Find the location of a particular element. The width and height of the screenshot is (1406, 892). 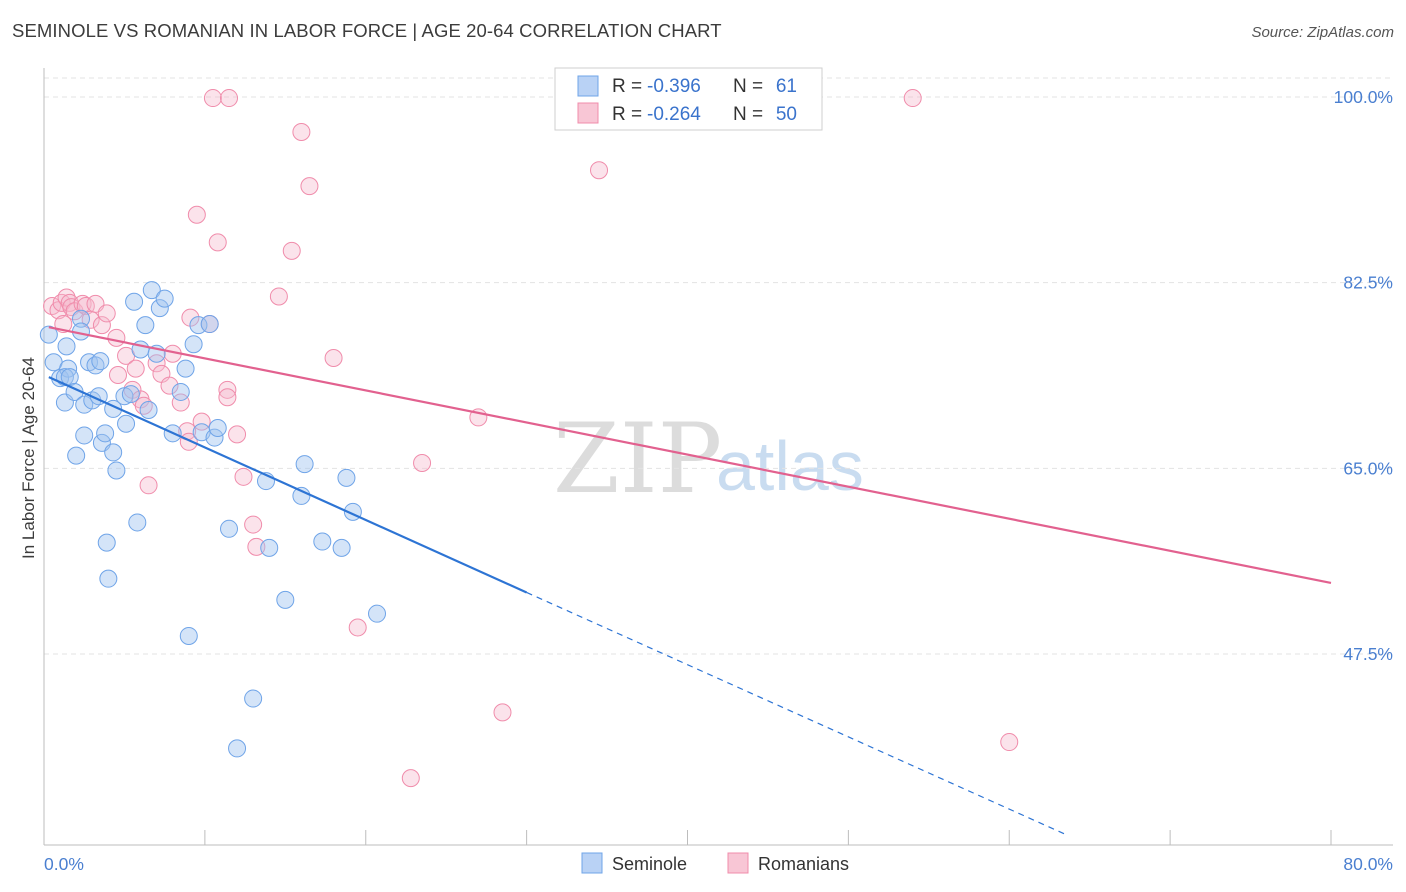

legend-n-label-1: N = is located at coordinates (748, 86).